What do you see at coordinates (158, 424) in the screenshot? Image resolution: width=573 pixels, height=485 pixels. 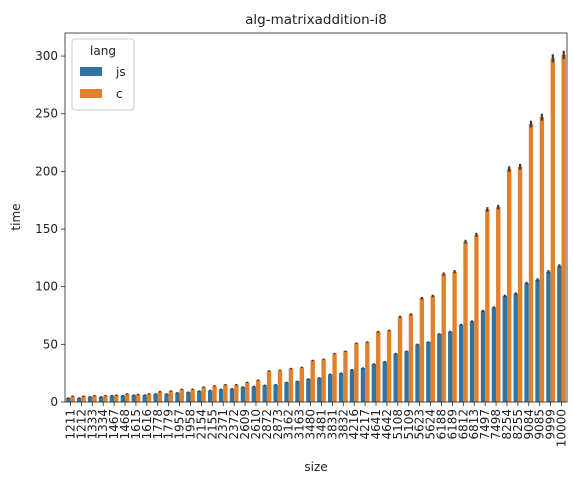 I see `x-tick-label: 1778` at bounding box center [158, 424].